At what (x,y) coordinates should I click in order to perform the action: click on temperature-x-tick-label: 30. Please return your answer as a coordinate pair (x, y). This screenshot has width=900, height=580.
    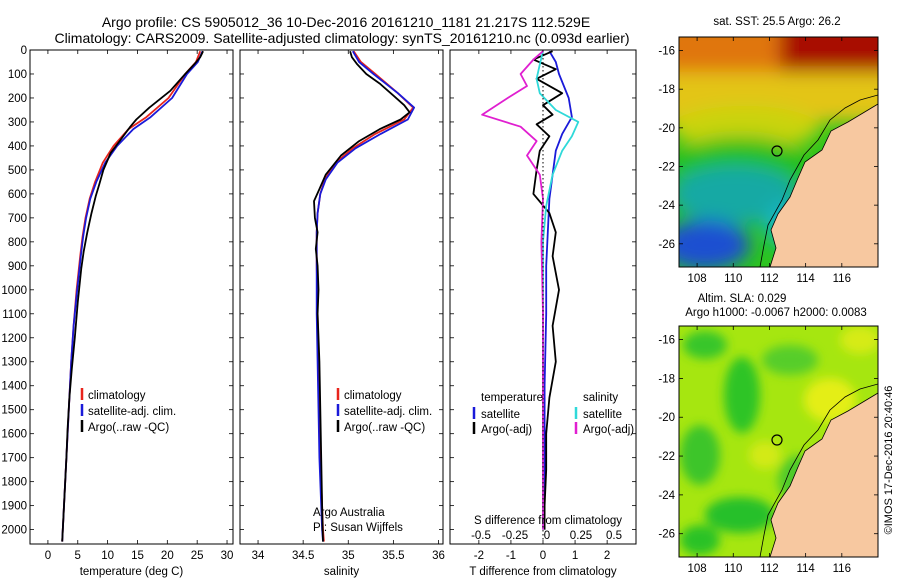
    Looking at the image, I should click on (227, 556).